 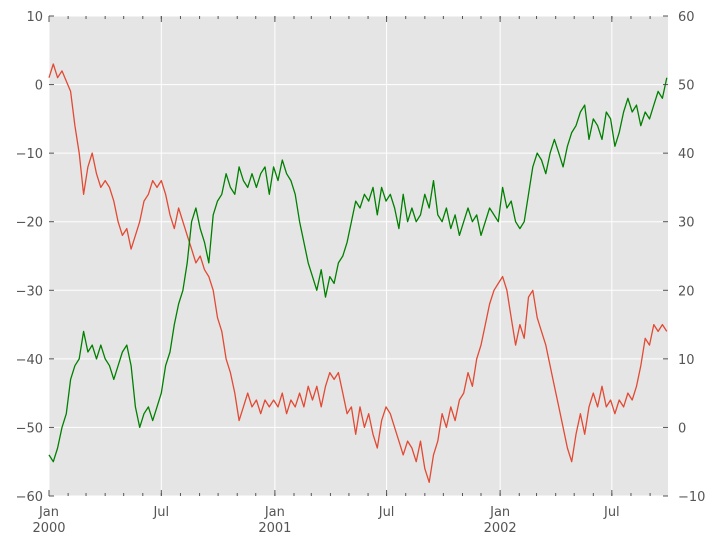 What do you see at coordinates (686, 86) in the screenshot?
I see `y-right-tick-label: 50` at bounding box center [686, 86].